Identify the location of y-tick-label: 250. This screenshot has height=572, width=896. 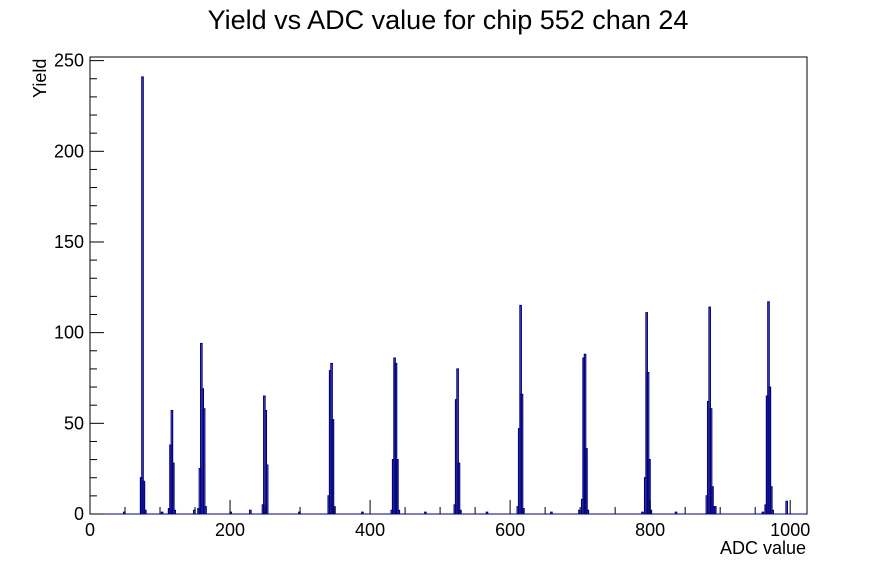
(69, 61).